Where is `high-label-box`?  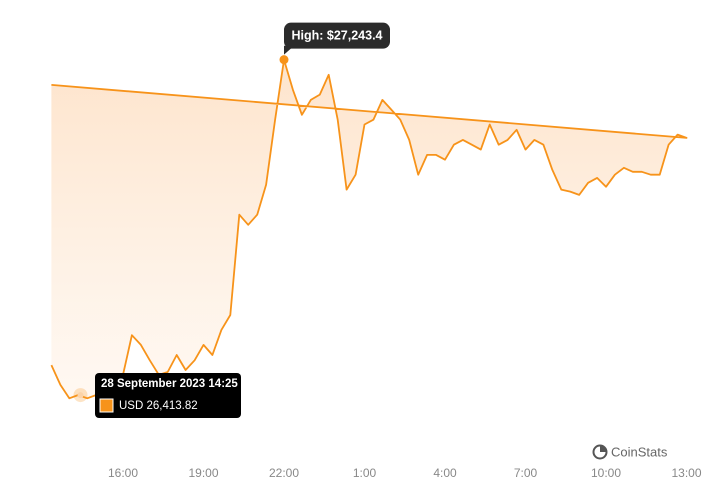 high-label-box is located at coordinates (337, 35).